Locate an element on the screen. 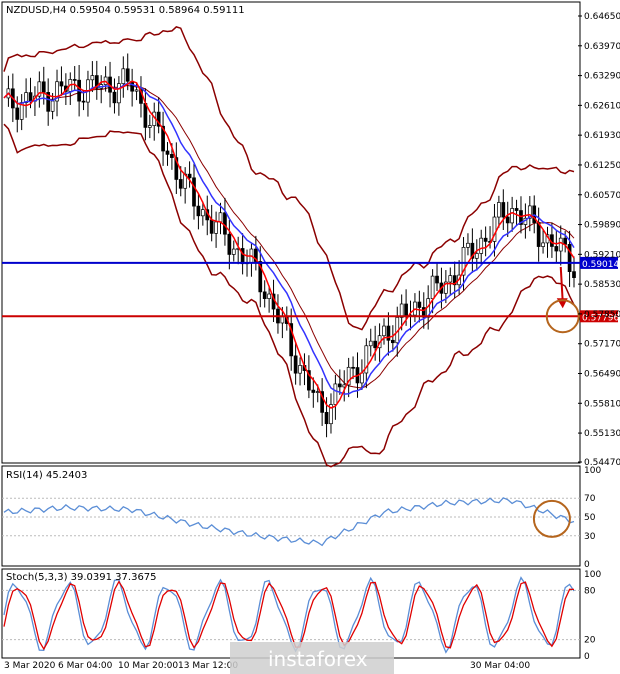  stoch-header: Stoch(5,3,3) 39.0391 37.3675 is located at coordinates (81, 577).